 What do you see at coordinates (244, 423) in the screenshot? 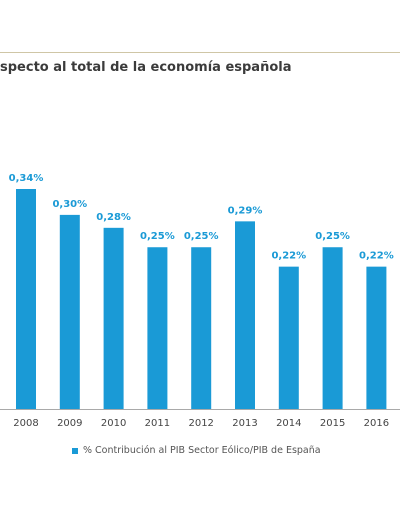
I see `x-tick-2013: 2013` at bounding box center [244, 423].